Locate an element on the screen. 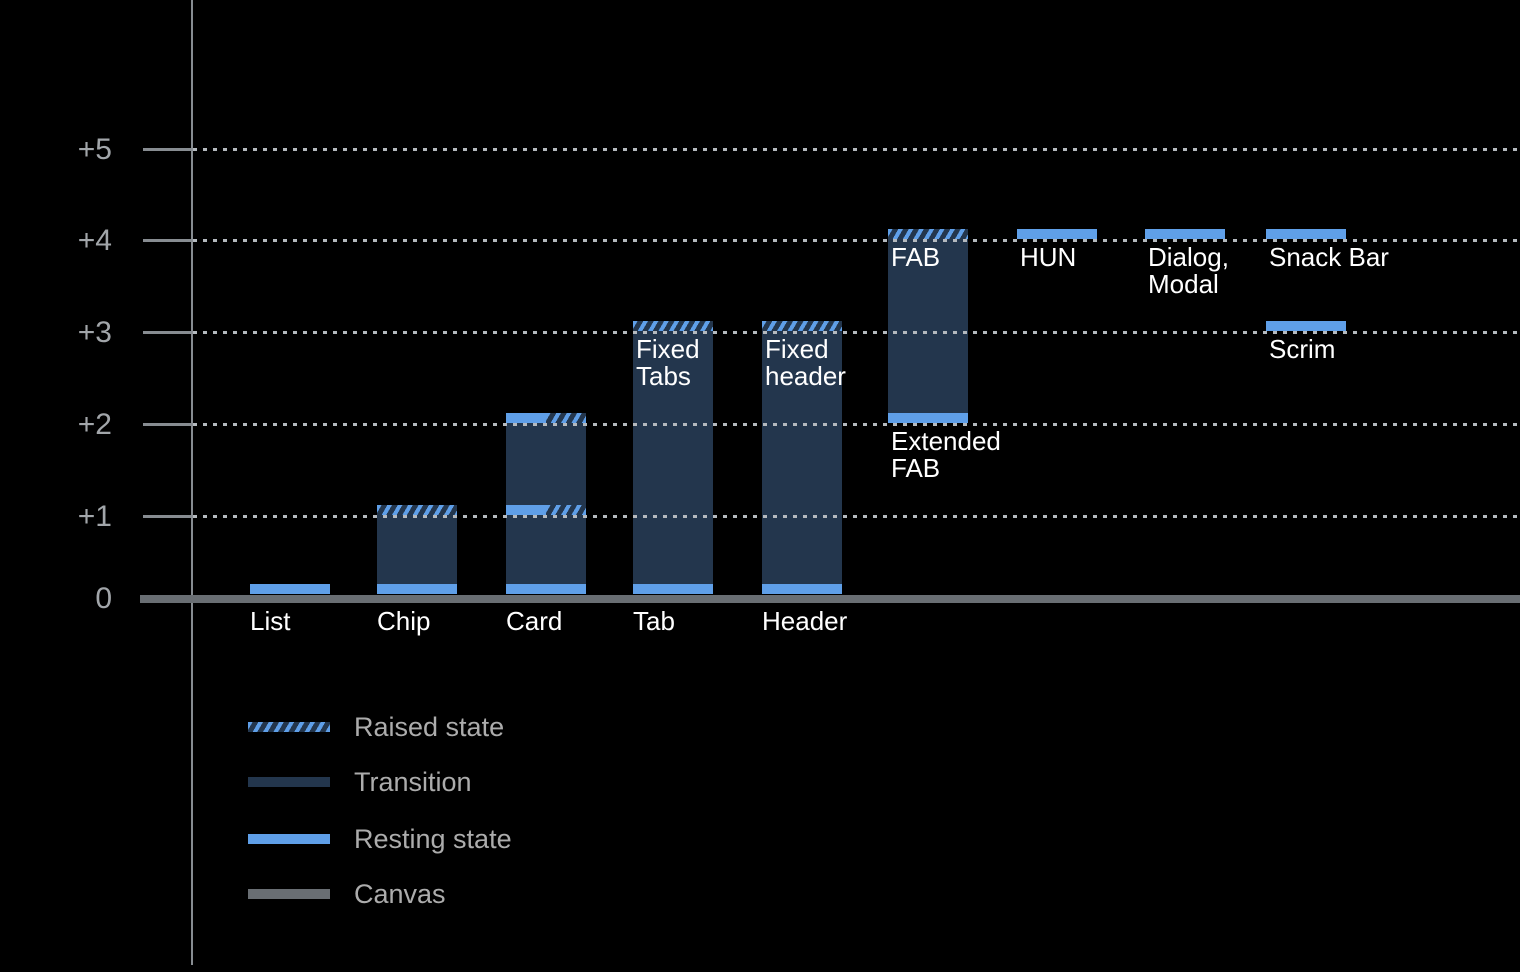  bar-label-tab: Fixed Tabs is located at coordinates (668, 363).